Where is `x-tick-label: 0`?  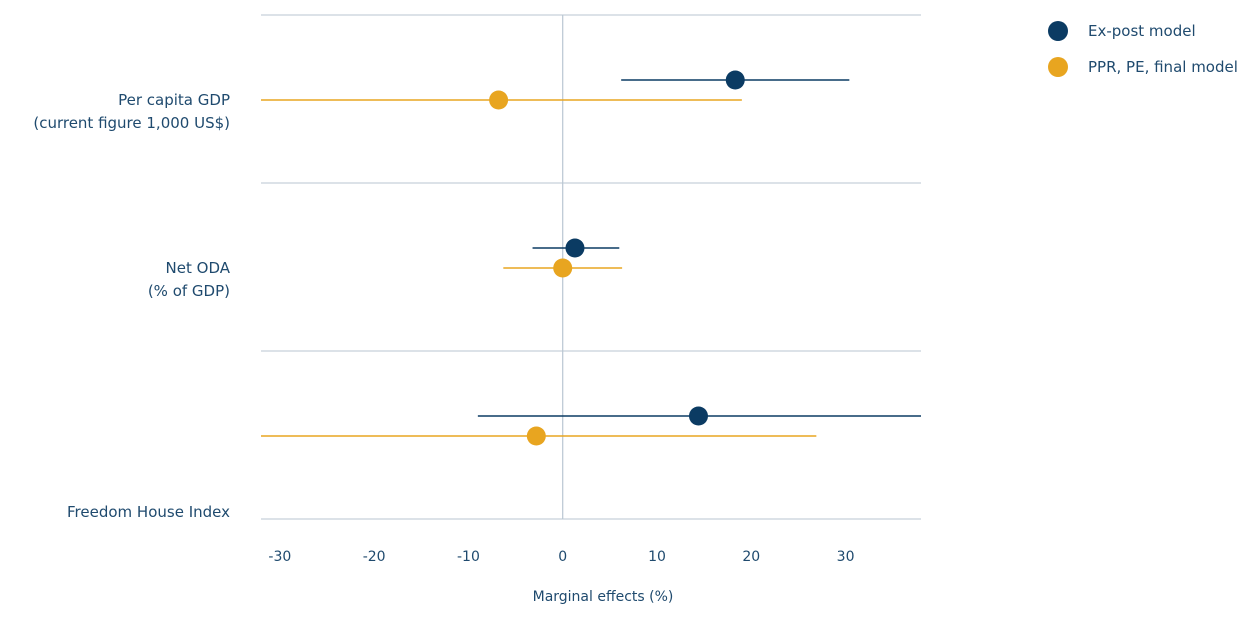 x-tick-label: 0 is located at coordinates (562, 557).